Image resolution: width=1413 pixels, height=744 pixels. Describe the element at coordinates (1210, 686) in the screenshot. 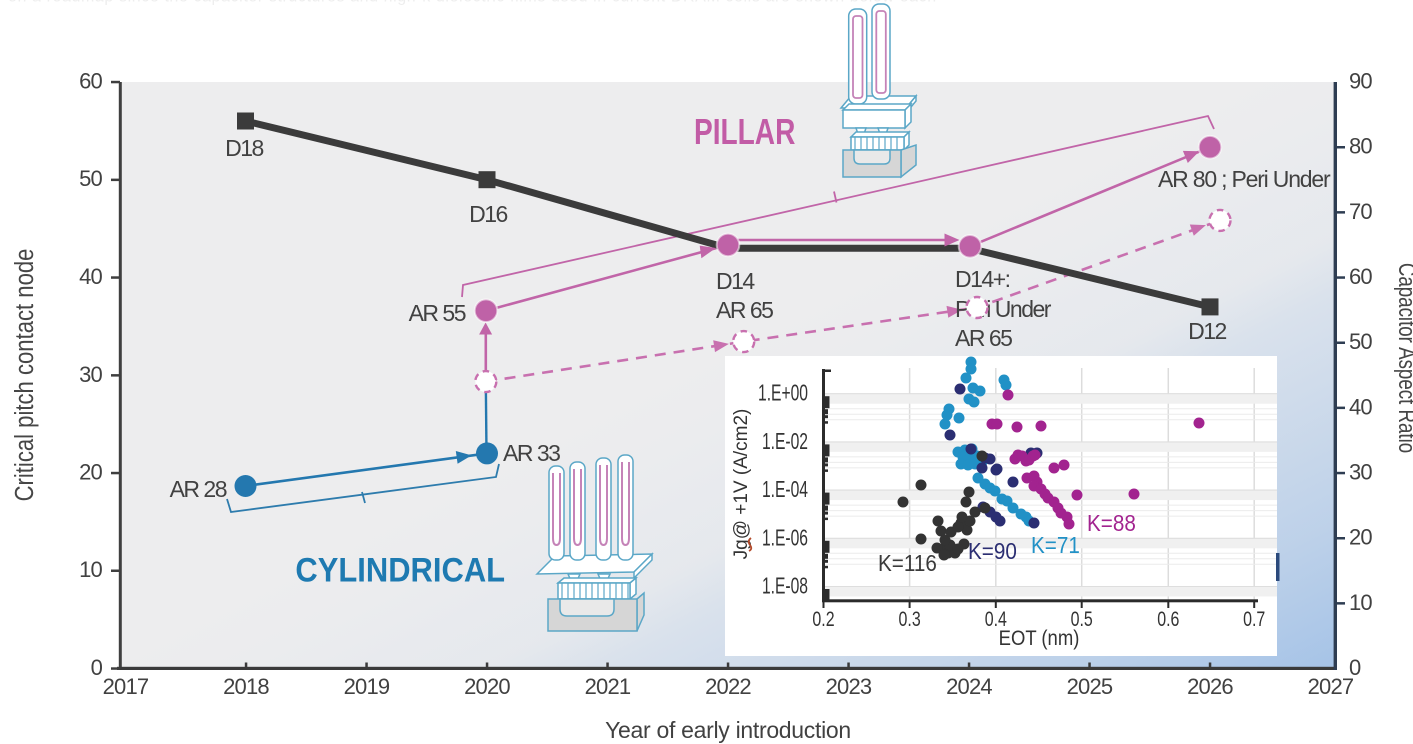

I see `svg-text: 2026` at that location.